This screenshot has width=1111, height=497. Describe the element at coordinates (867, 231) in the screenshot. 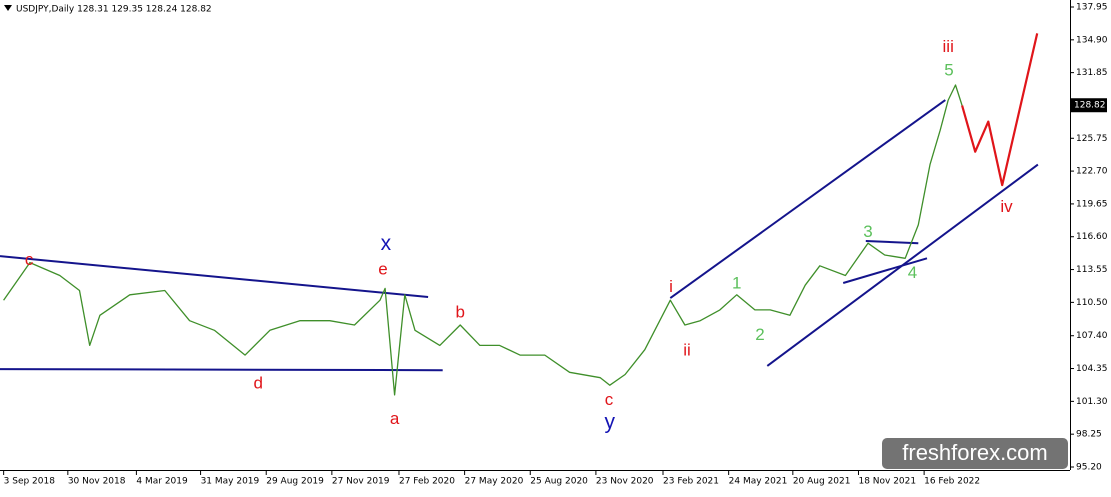

I see `wave-label: 3` at that location.